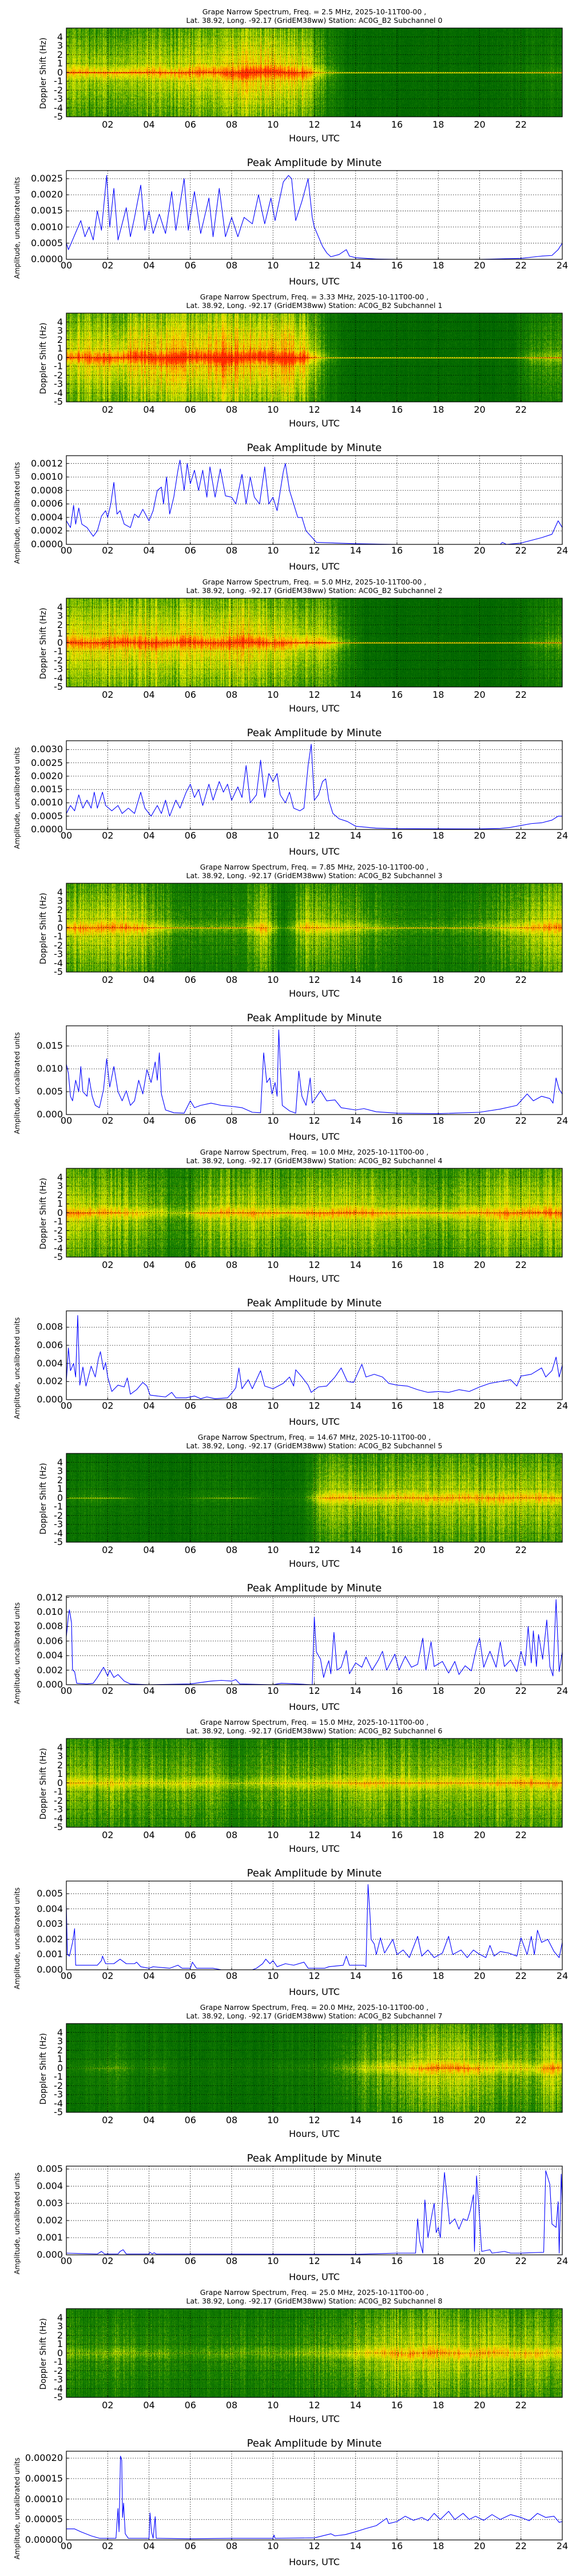 Image resolution: width=572 pixels, height=2576 pixels. What do you see at coordinates (480, 2120) in the screenshot?
I see `spectrogram-x-tick-label: 20` at bounding box center [480, 2120].